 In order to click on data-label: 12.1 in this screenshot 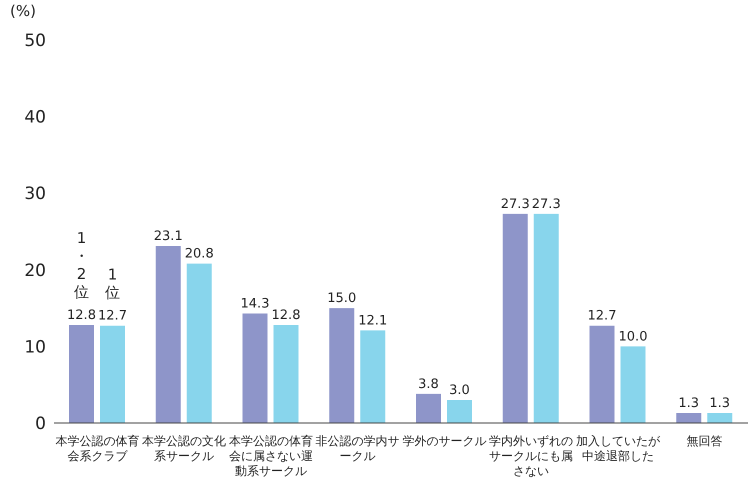, I will do `click(373, 320)`.